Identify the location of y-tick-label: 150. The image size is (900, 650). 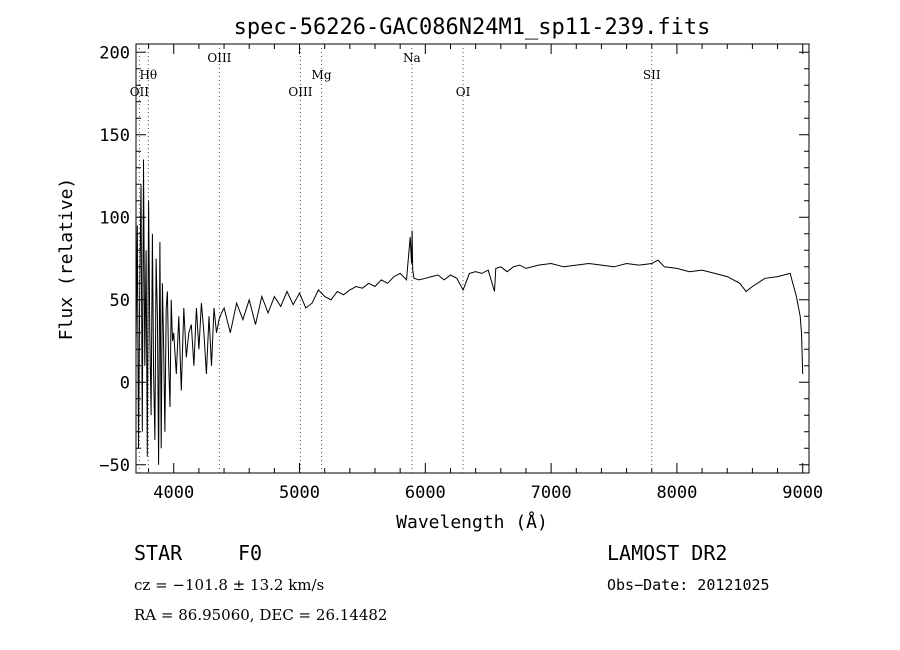
(114, 136).